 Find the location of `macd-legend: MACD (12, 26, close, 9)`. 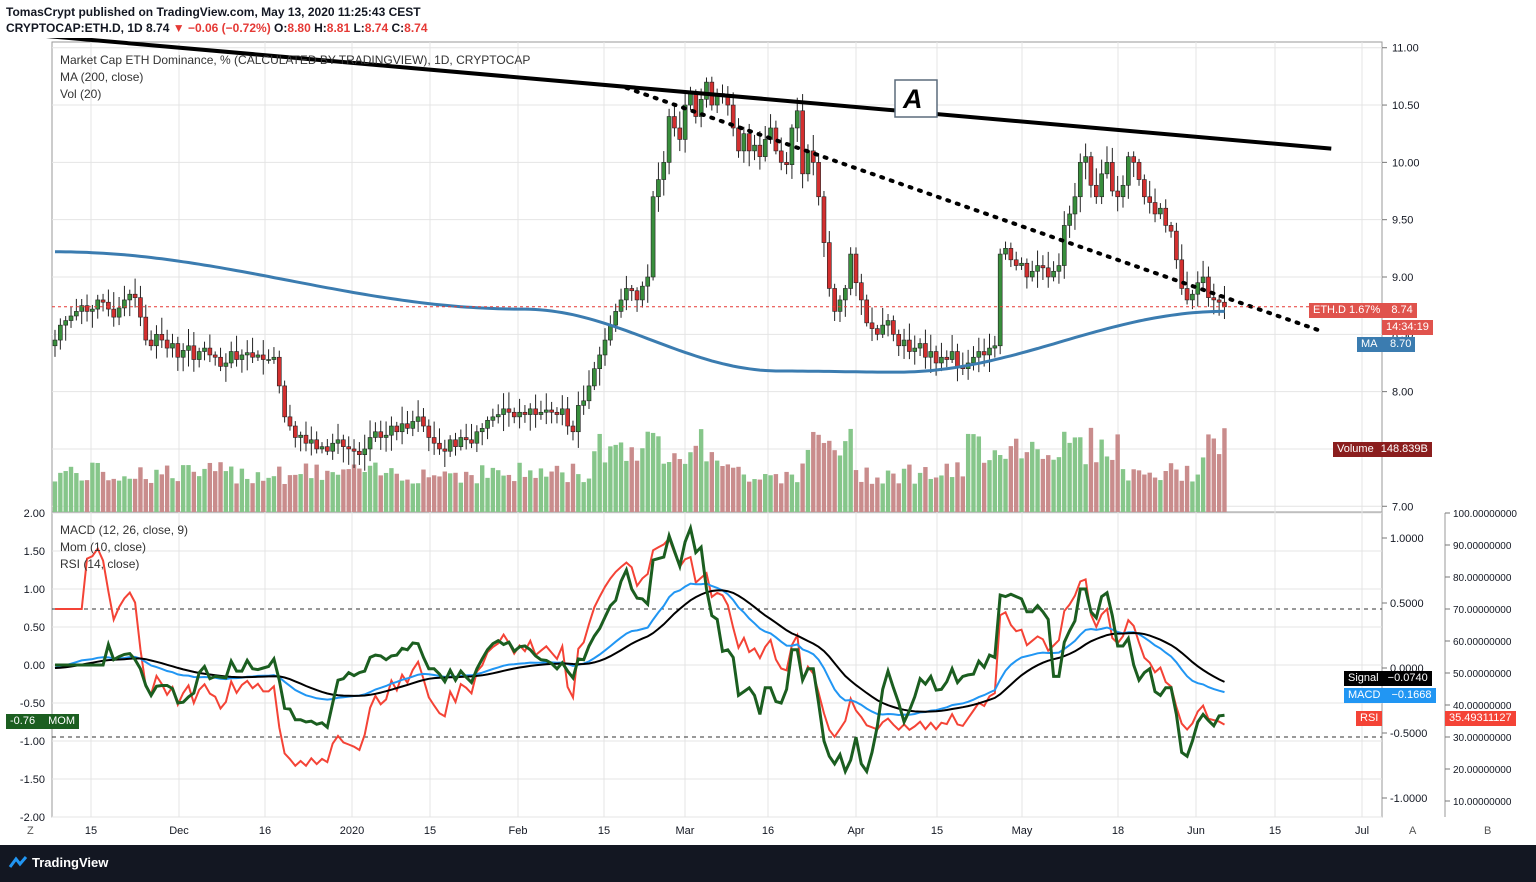

macd-legend: MACD (12, 26, close, 9) is located at coordinates (124, 530).